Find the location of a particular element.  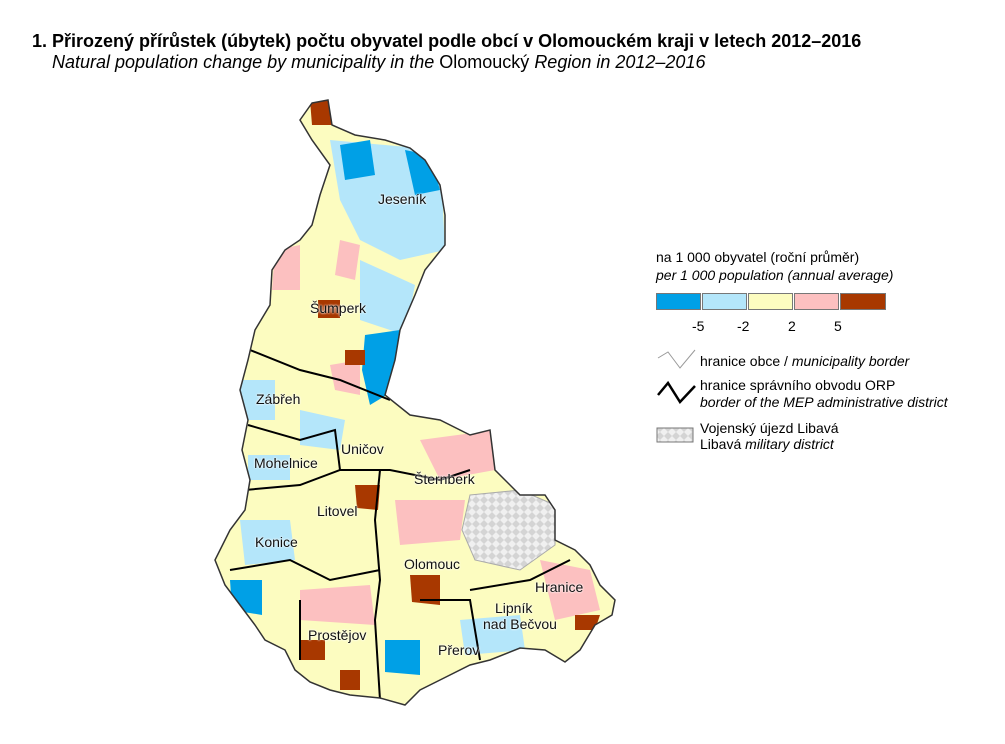

legend-break: 5 is located at coordinates (838, 326).